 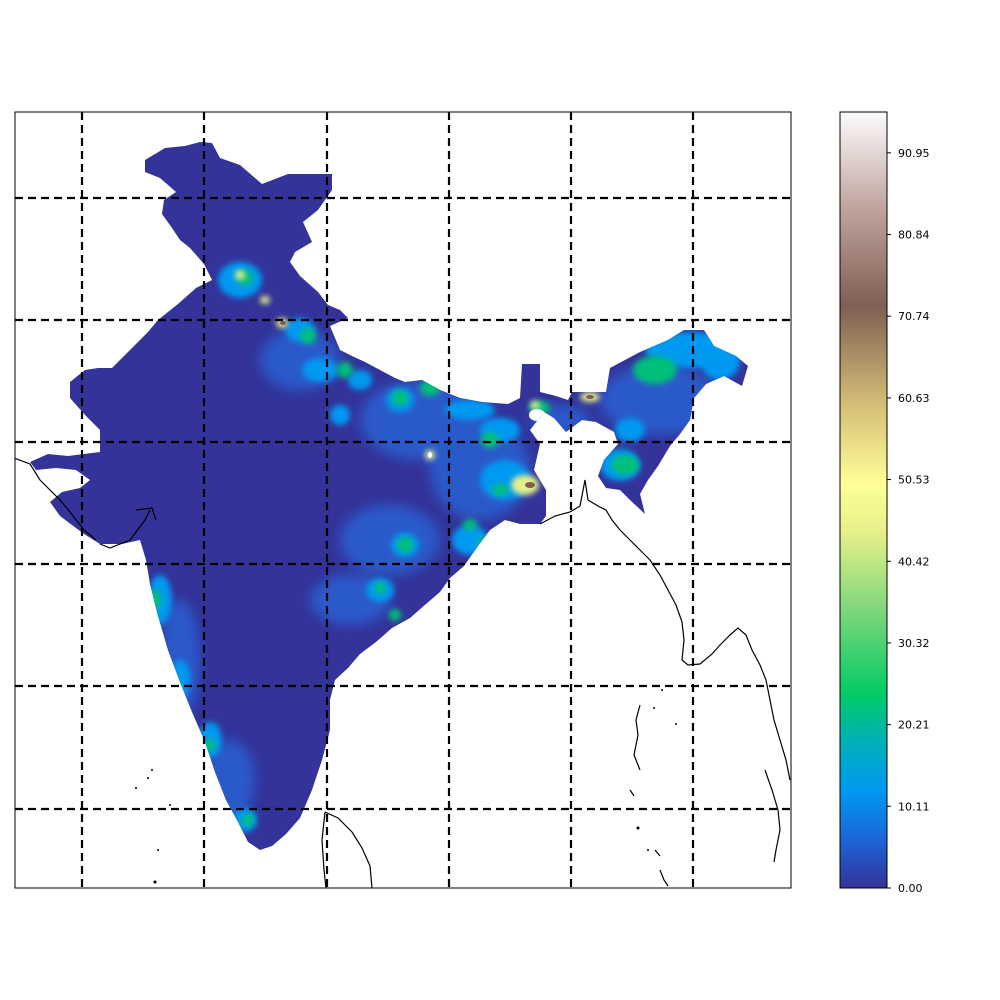 I want to click on sri-lanka-coast, so click(x=348, y=849).